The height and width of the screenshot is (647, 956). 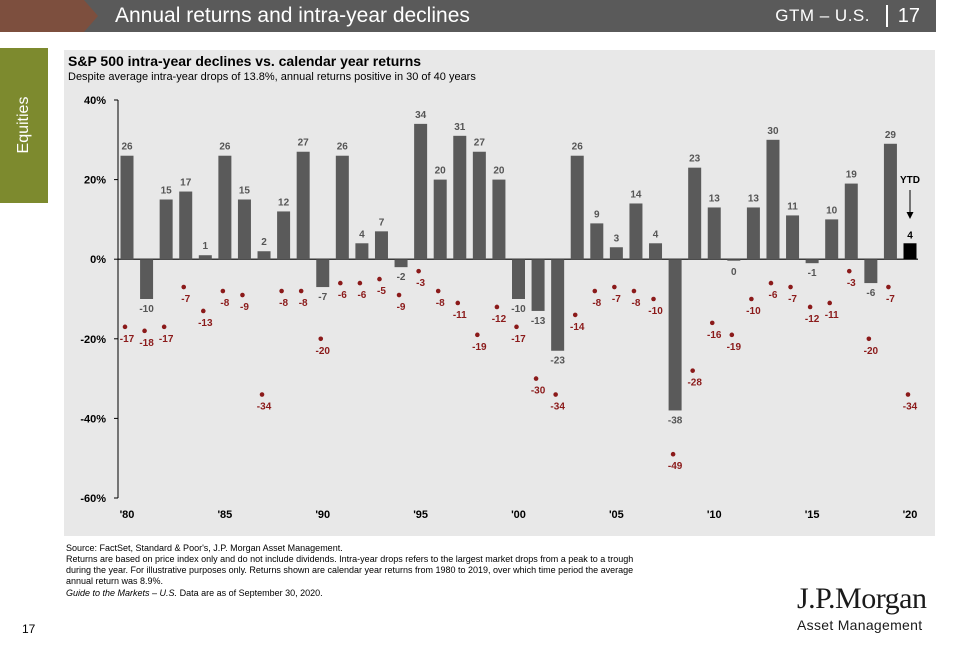 I want to click on decline-label: -49, so click(x=675, y=466).